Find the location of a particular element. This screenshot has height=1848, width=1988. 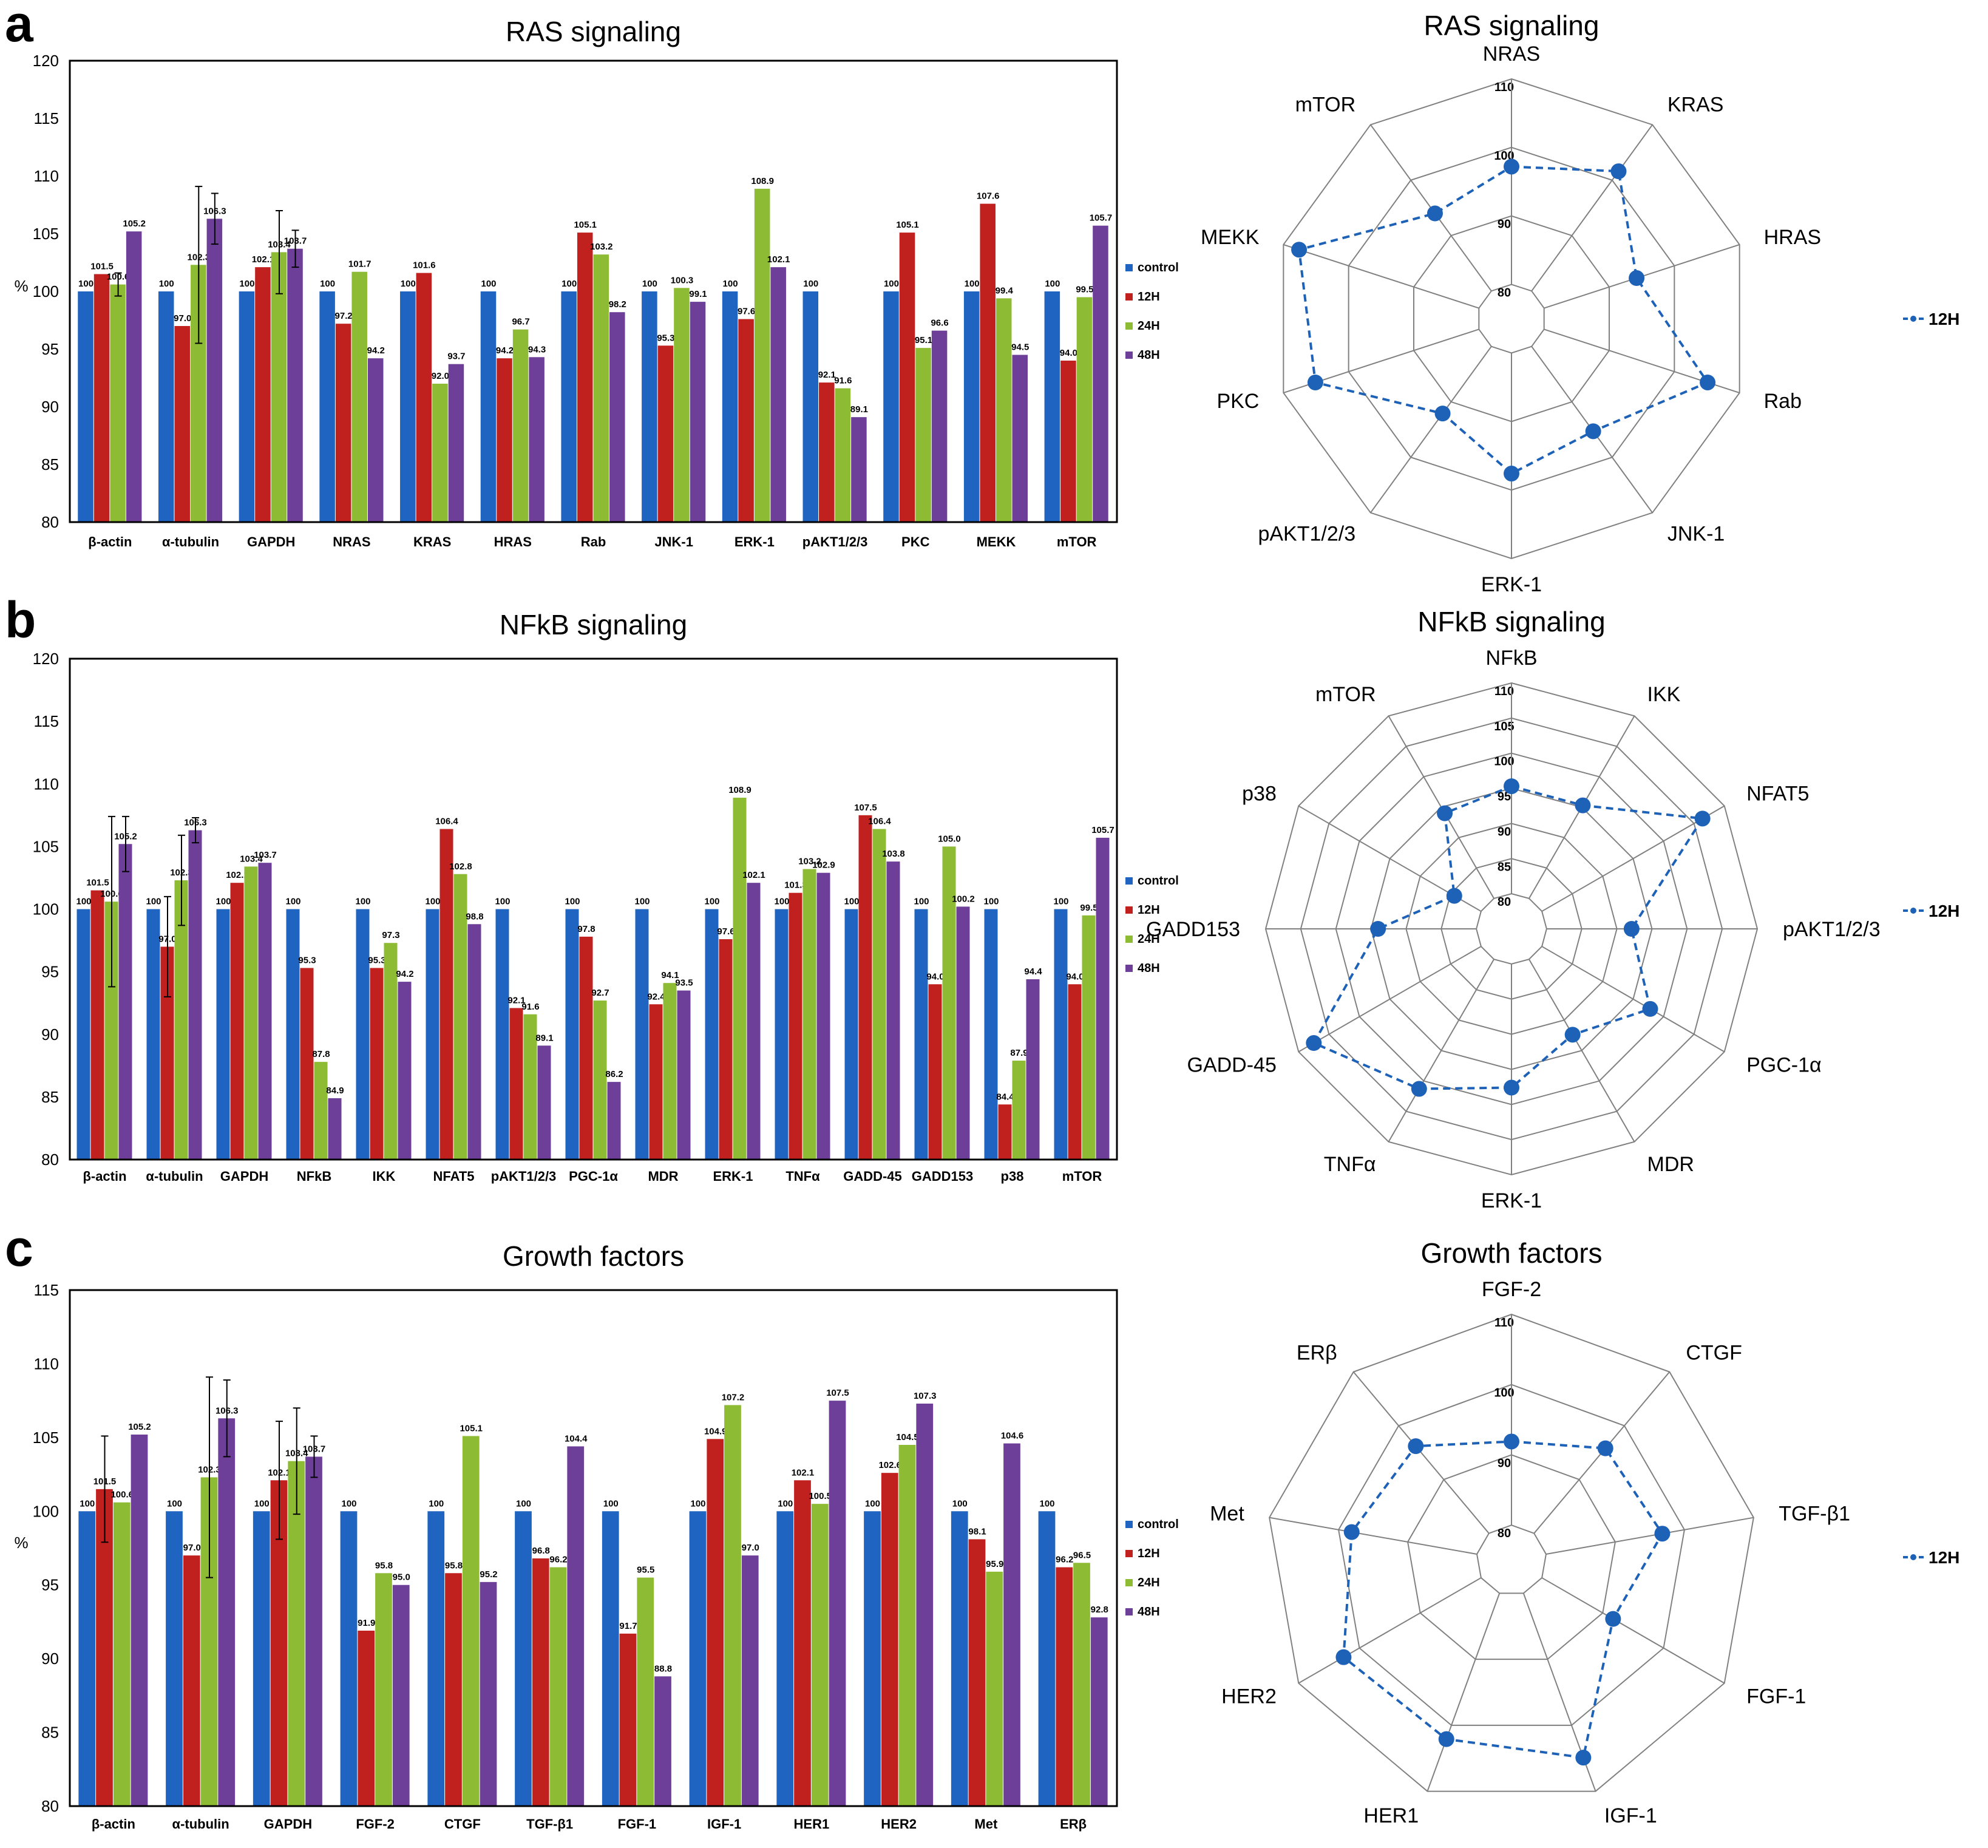

radar-legend-marker is located at coordinates (1913, 911).